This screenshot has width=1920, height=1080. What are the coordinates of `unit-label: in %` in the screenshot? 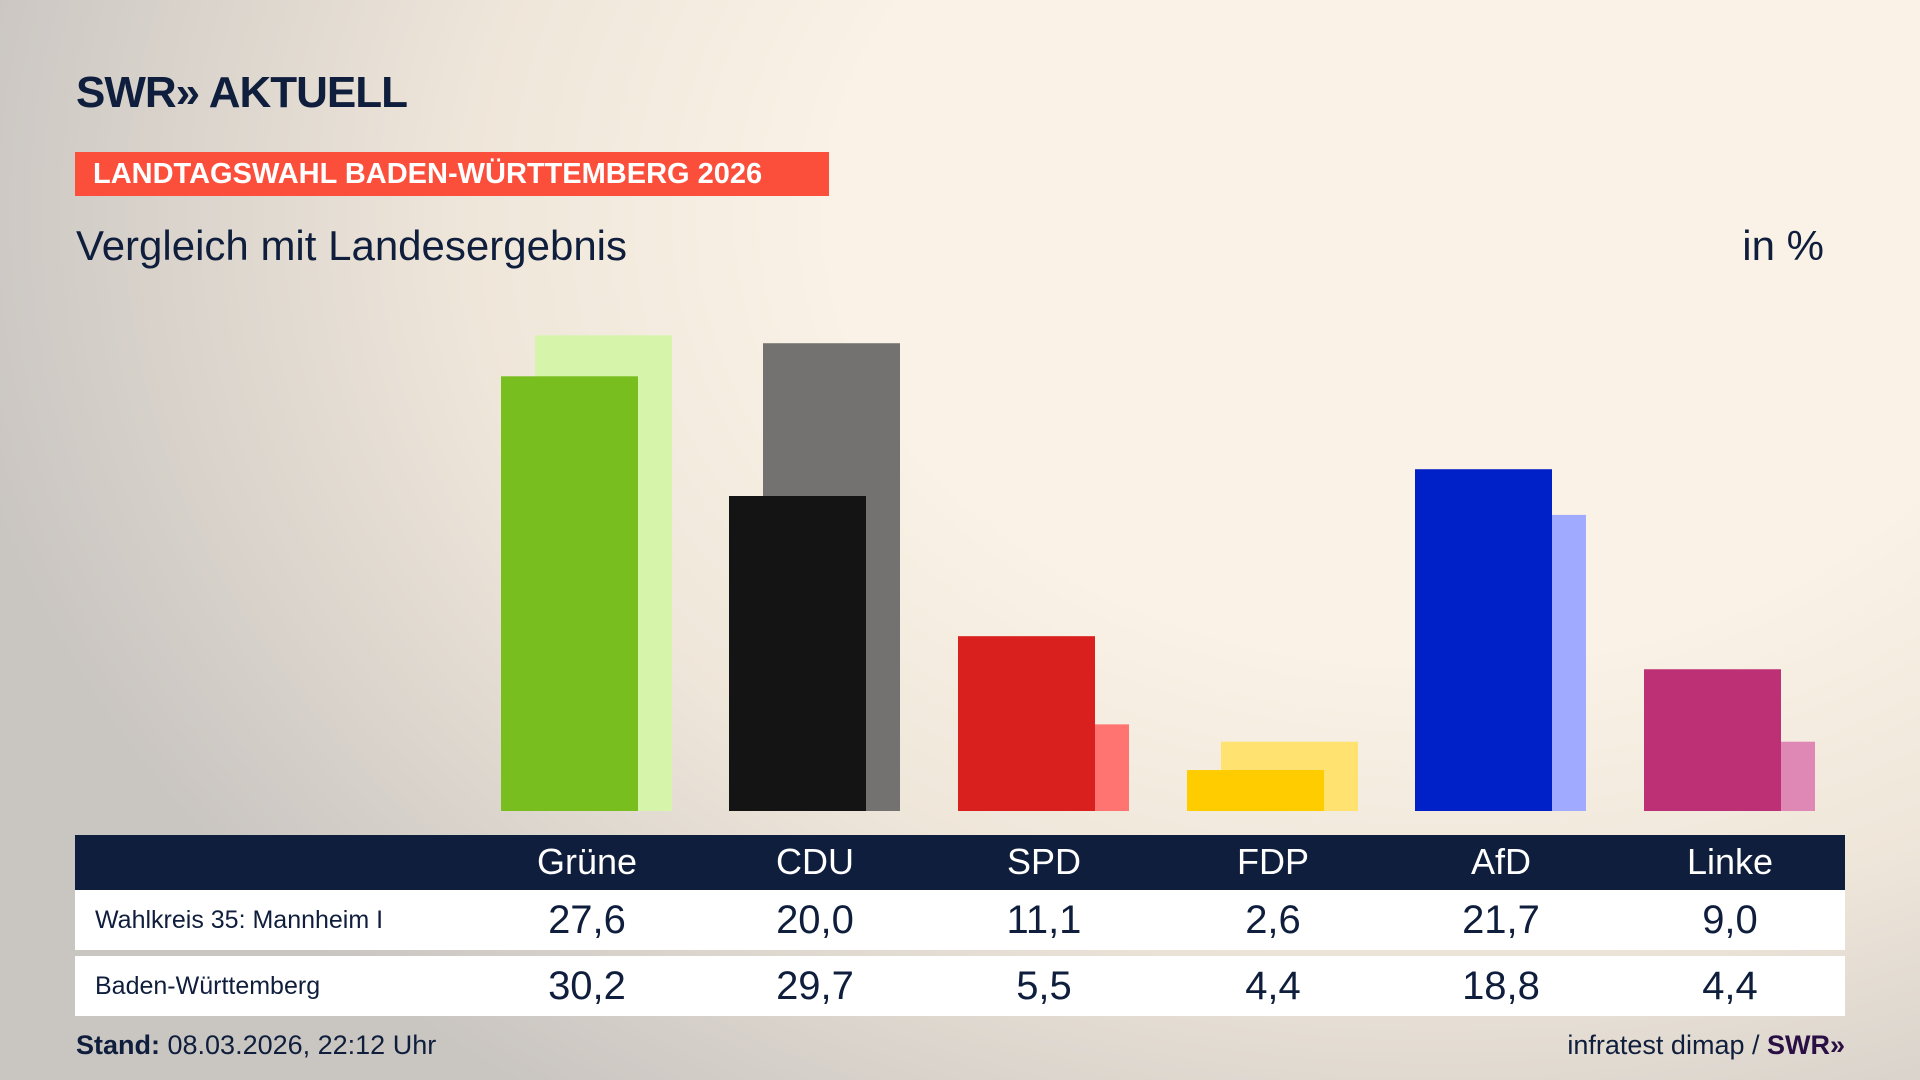 It's located at (1783, 245).